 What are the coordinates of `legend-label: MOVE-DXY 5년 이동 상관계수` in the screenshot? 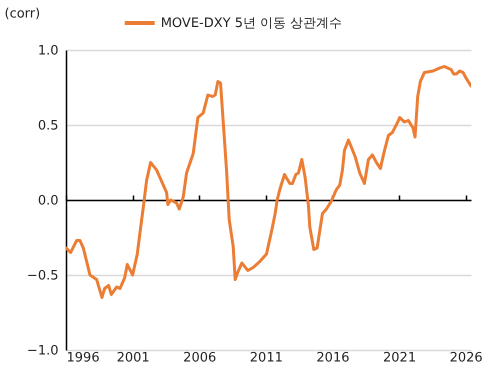 It's located at (251, 23).